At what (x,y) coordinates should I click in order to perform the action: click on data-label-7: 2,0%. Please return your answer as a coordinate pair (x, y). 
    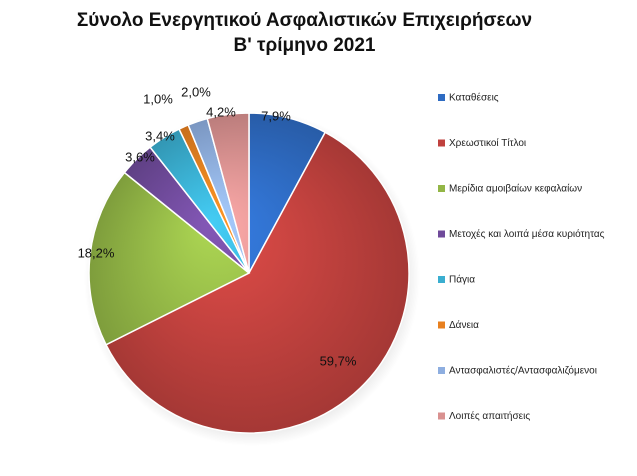
    Looking at the image, I should click on (196, 91).